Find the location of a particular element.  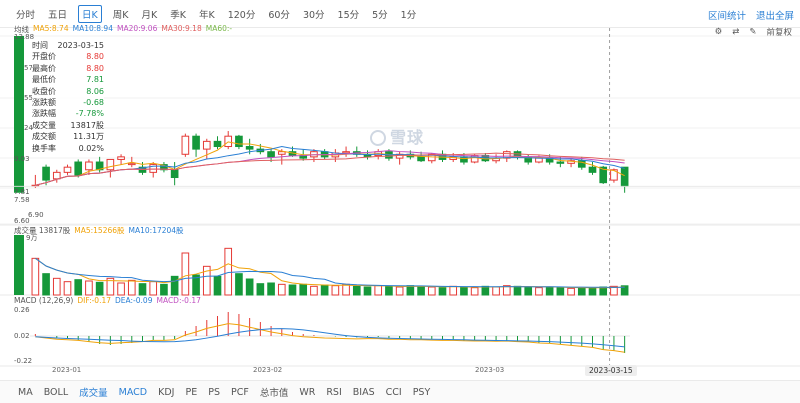

macd-axis-bottom: -0.22 is located at coordinates (23, 361).